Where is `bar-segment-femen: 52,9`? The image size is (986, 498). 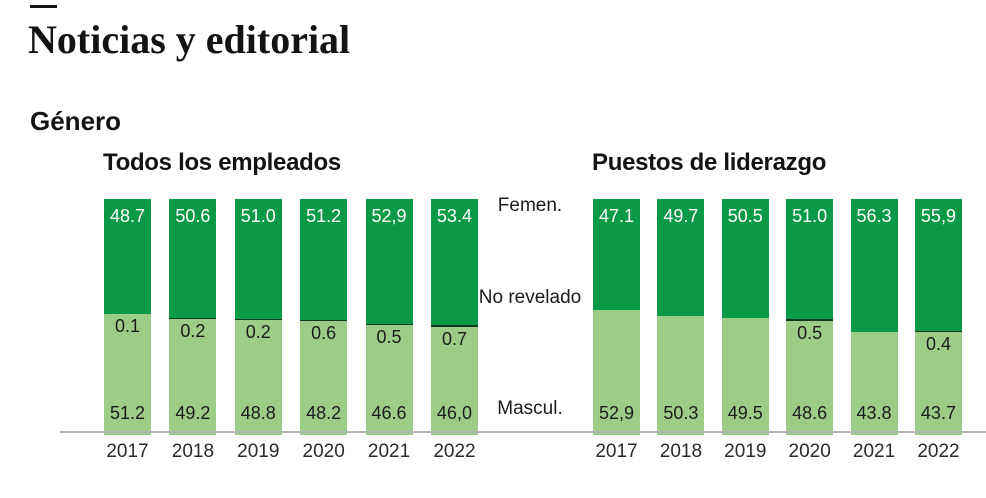
bar-segment-femen: 52,9 is located at coordinates (389, 261).